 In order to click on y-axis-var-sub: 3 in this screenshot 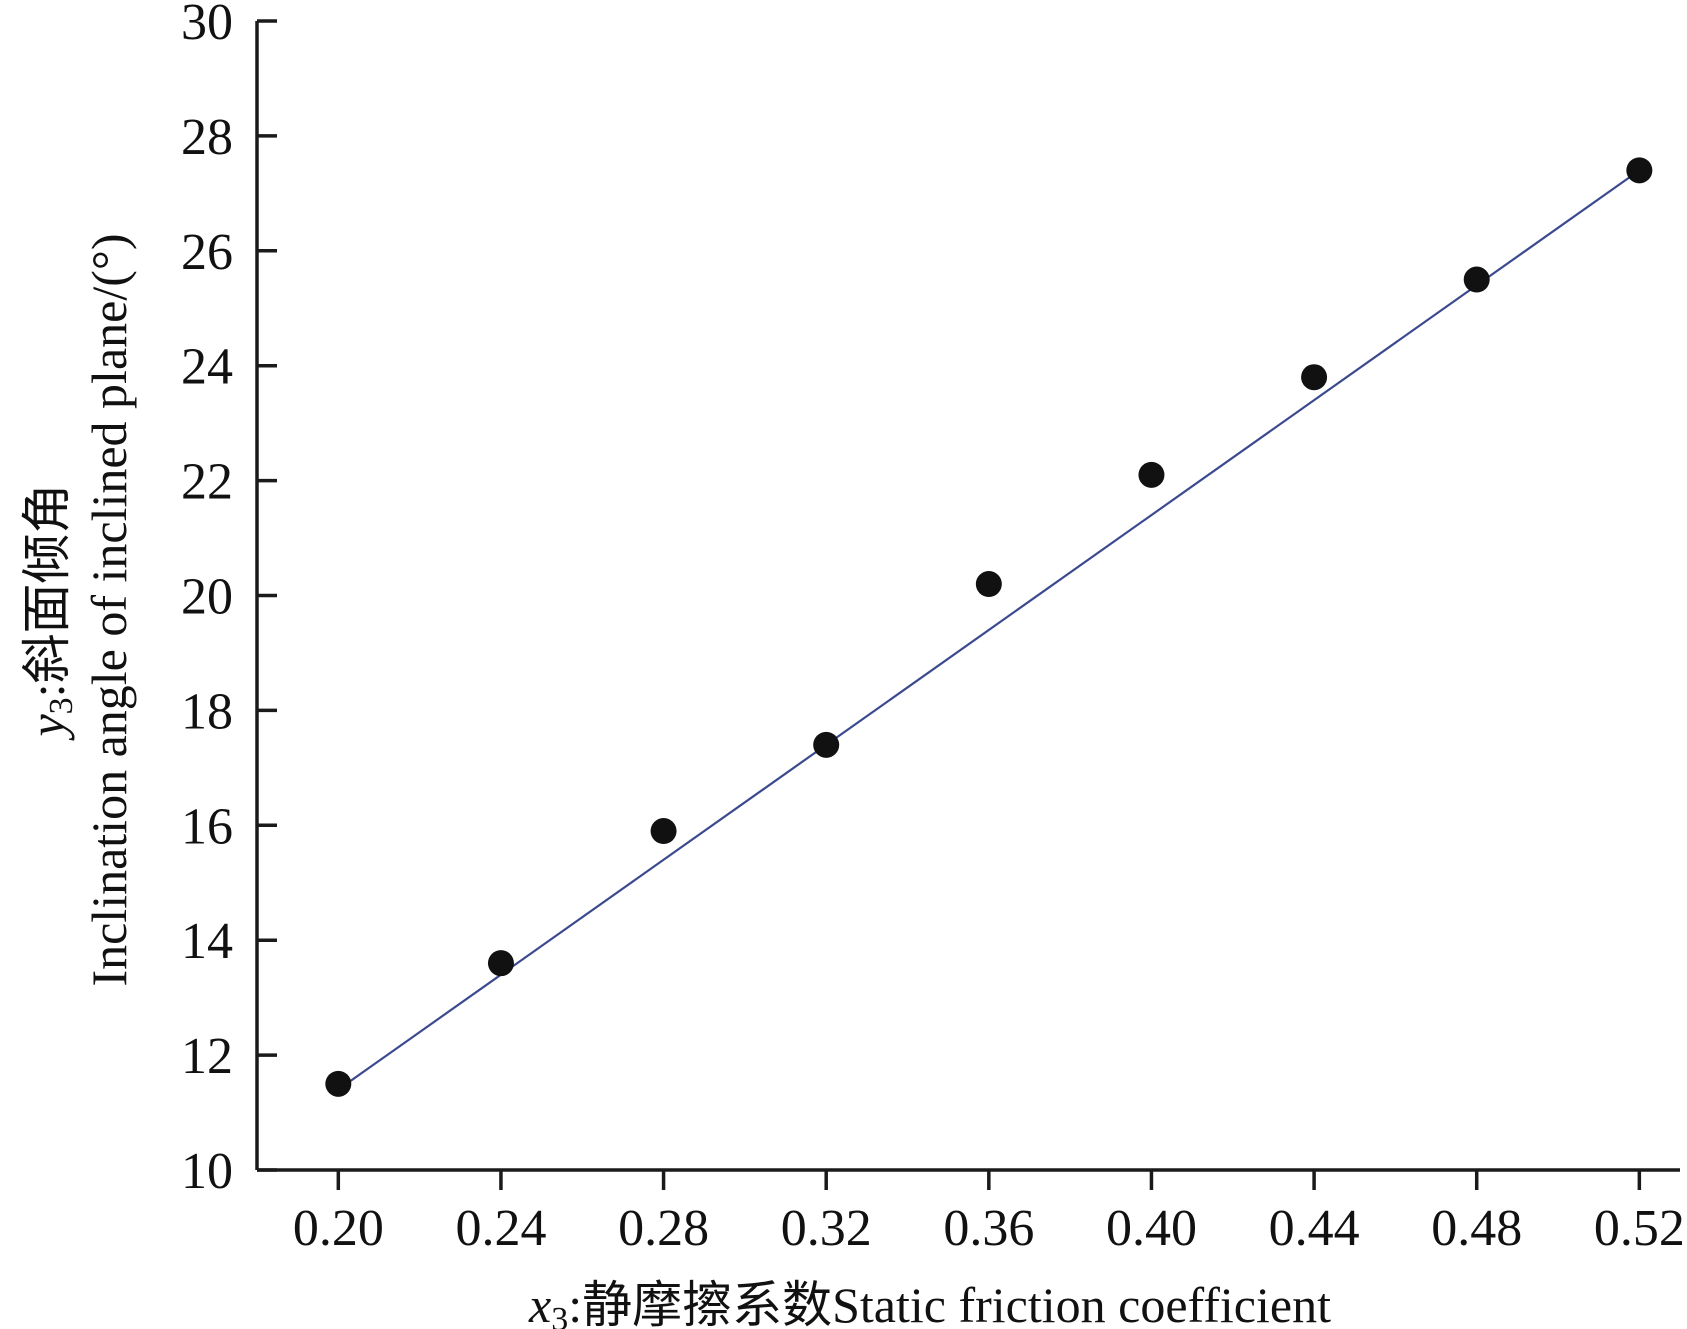, I will do `click(61, 705)`.